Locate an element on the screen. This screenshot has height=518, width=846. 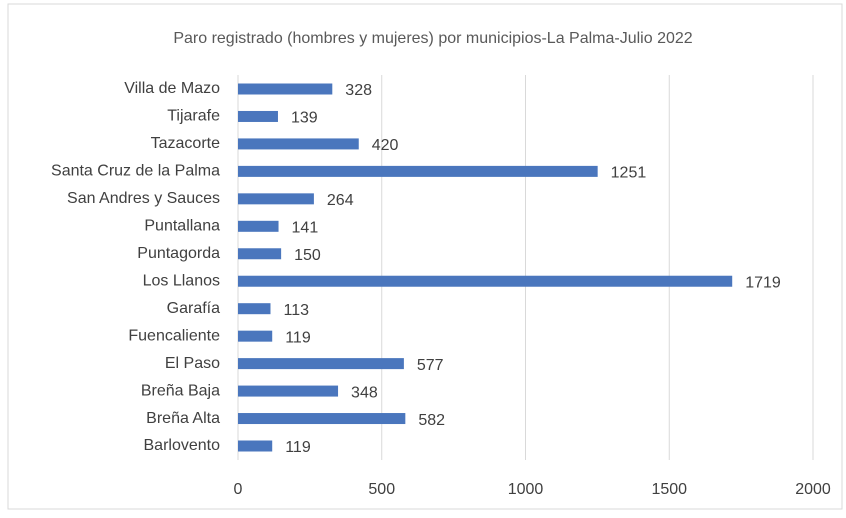
y-tick-label: Los Llanos is located at coordinates (181, 280).